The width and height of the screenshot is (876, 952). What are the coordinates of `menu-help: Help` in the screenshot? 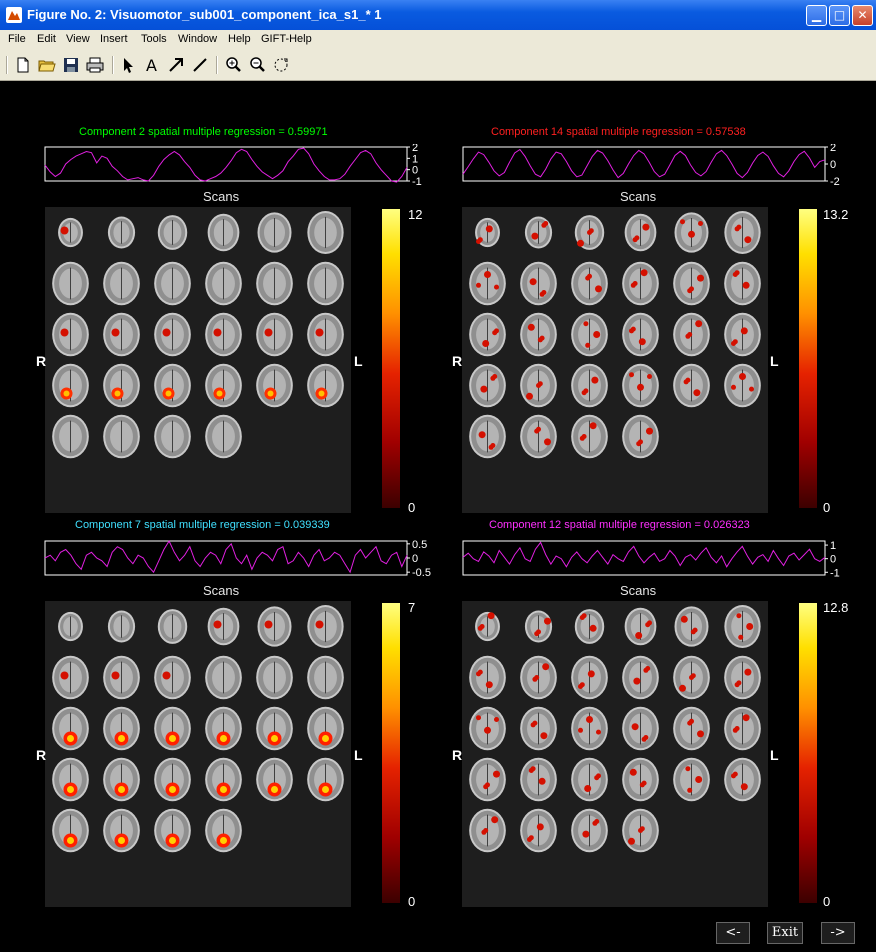 It's located at (239, 39).